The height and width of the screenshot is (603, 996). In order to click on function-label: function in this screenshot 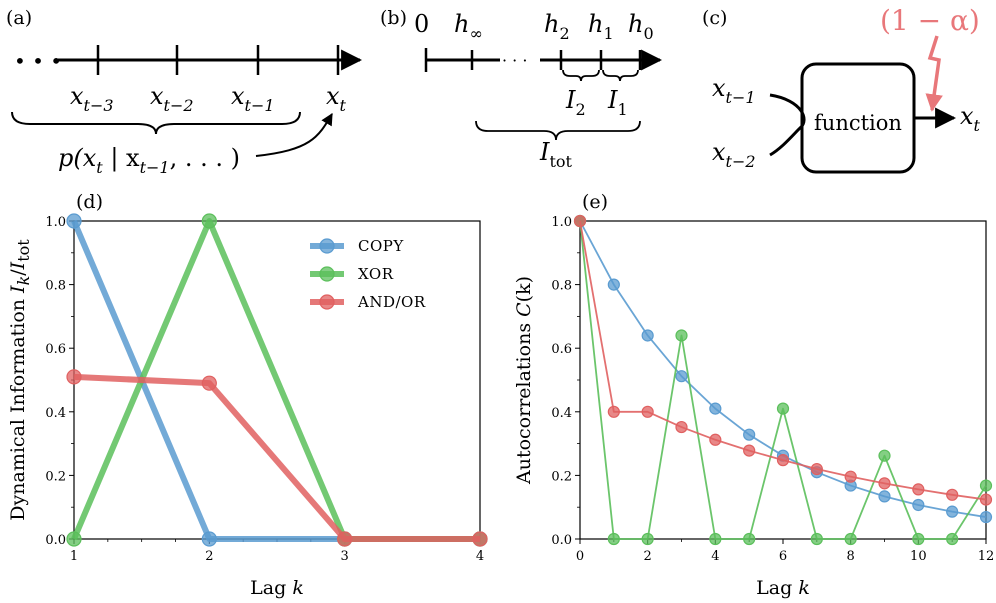, I will do `click(858, 123)`.